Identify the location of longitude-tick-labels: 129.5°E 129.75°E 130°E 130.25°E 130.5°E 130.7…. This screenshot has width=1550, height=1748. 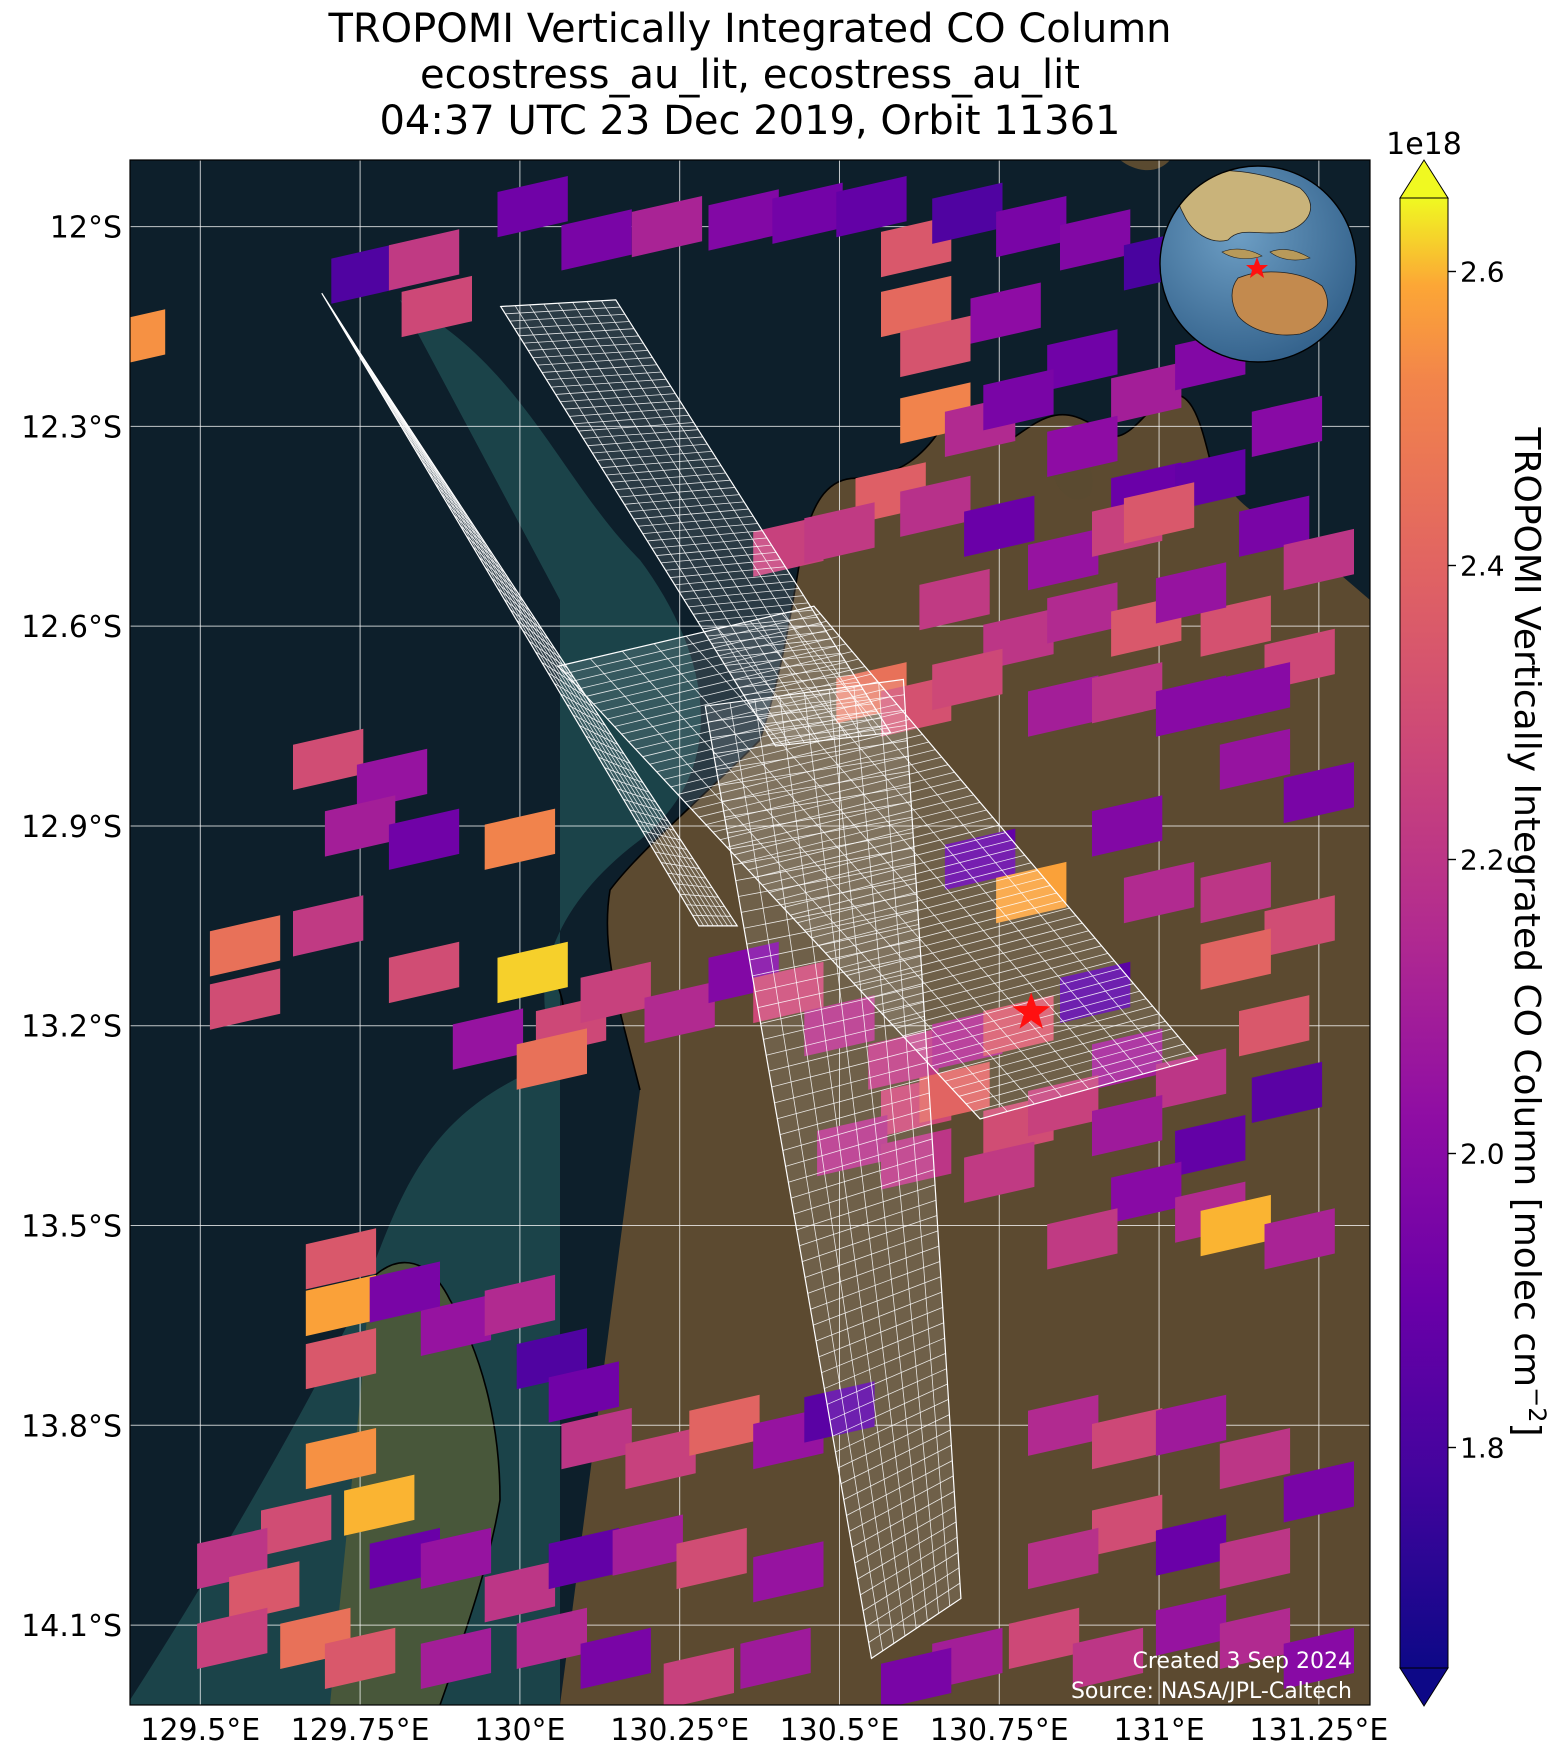
(764, 1730).